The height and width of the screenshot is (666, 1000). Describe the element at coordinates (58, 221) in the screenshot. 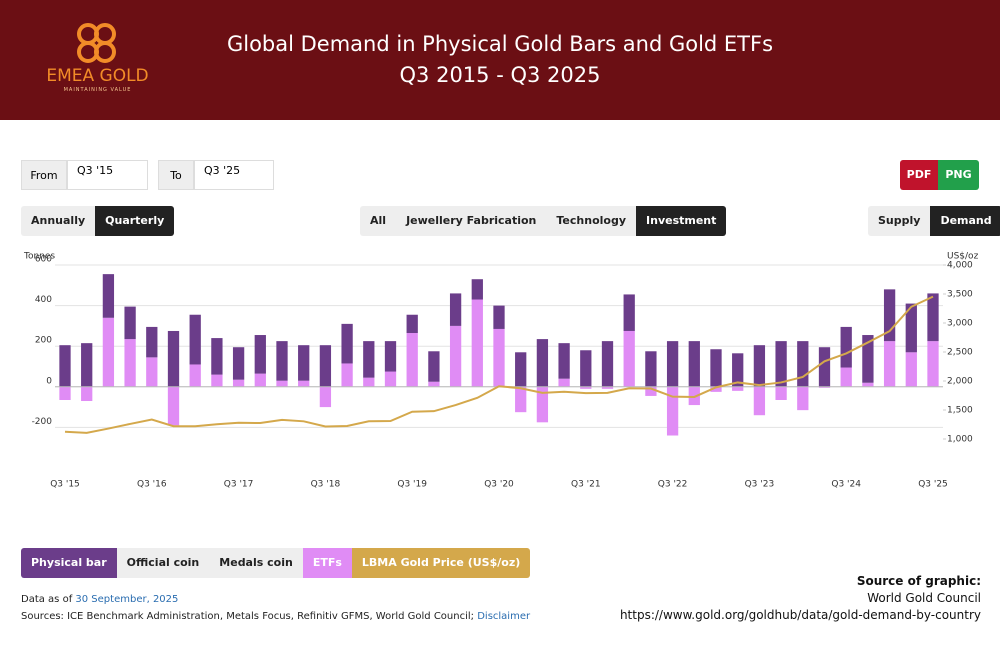

I see `annually-button: Annually` at that location.